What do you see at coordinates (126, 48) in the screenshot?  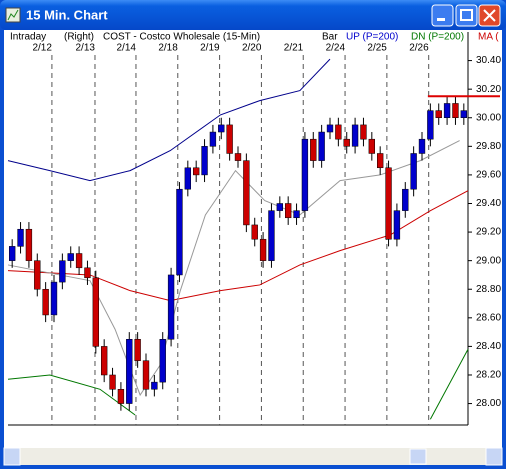 I see `x-tick-label: 2/14` at bounding box center [126, 48].